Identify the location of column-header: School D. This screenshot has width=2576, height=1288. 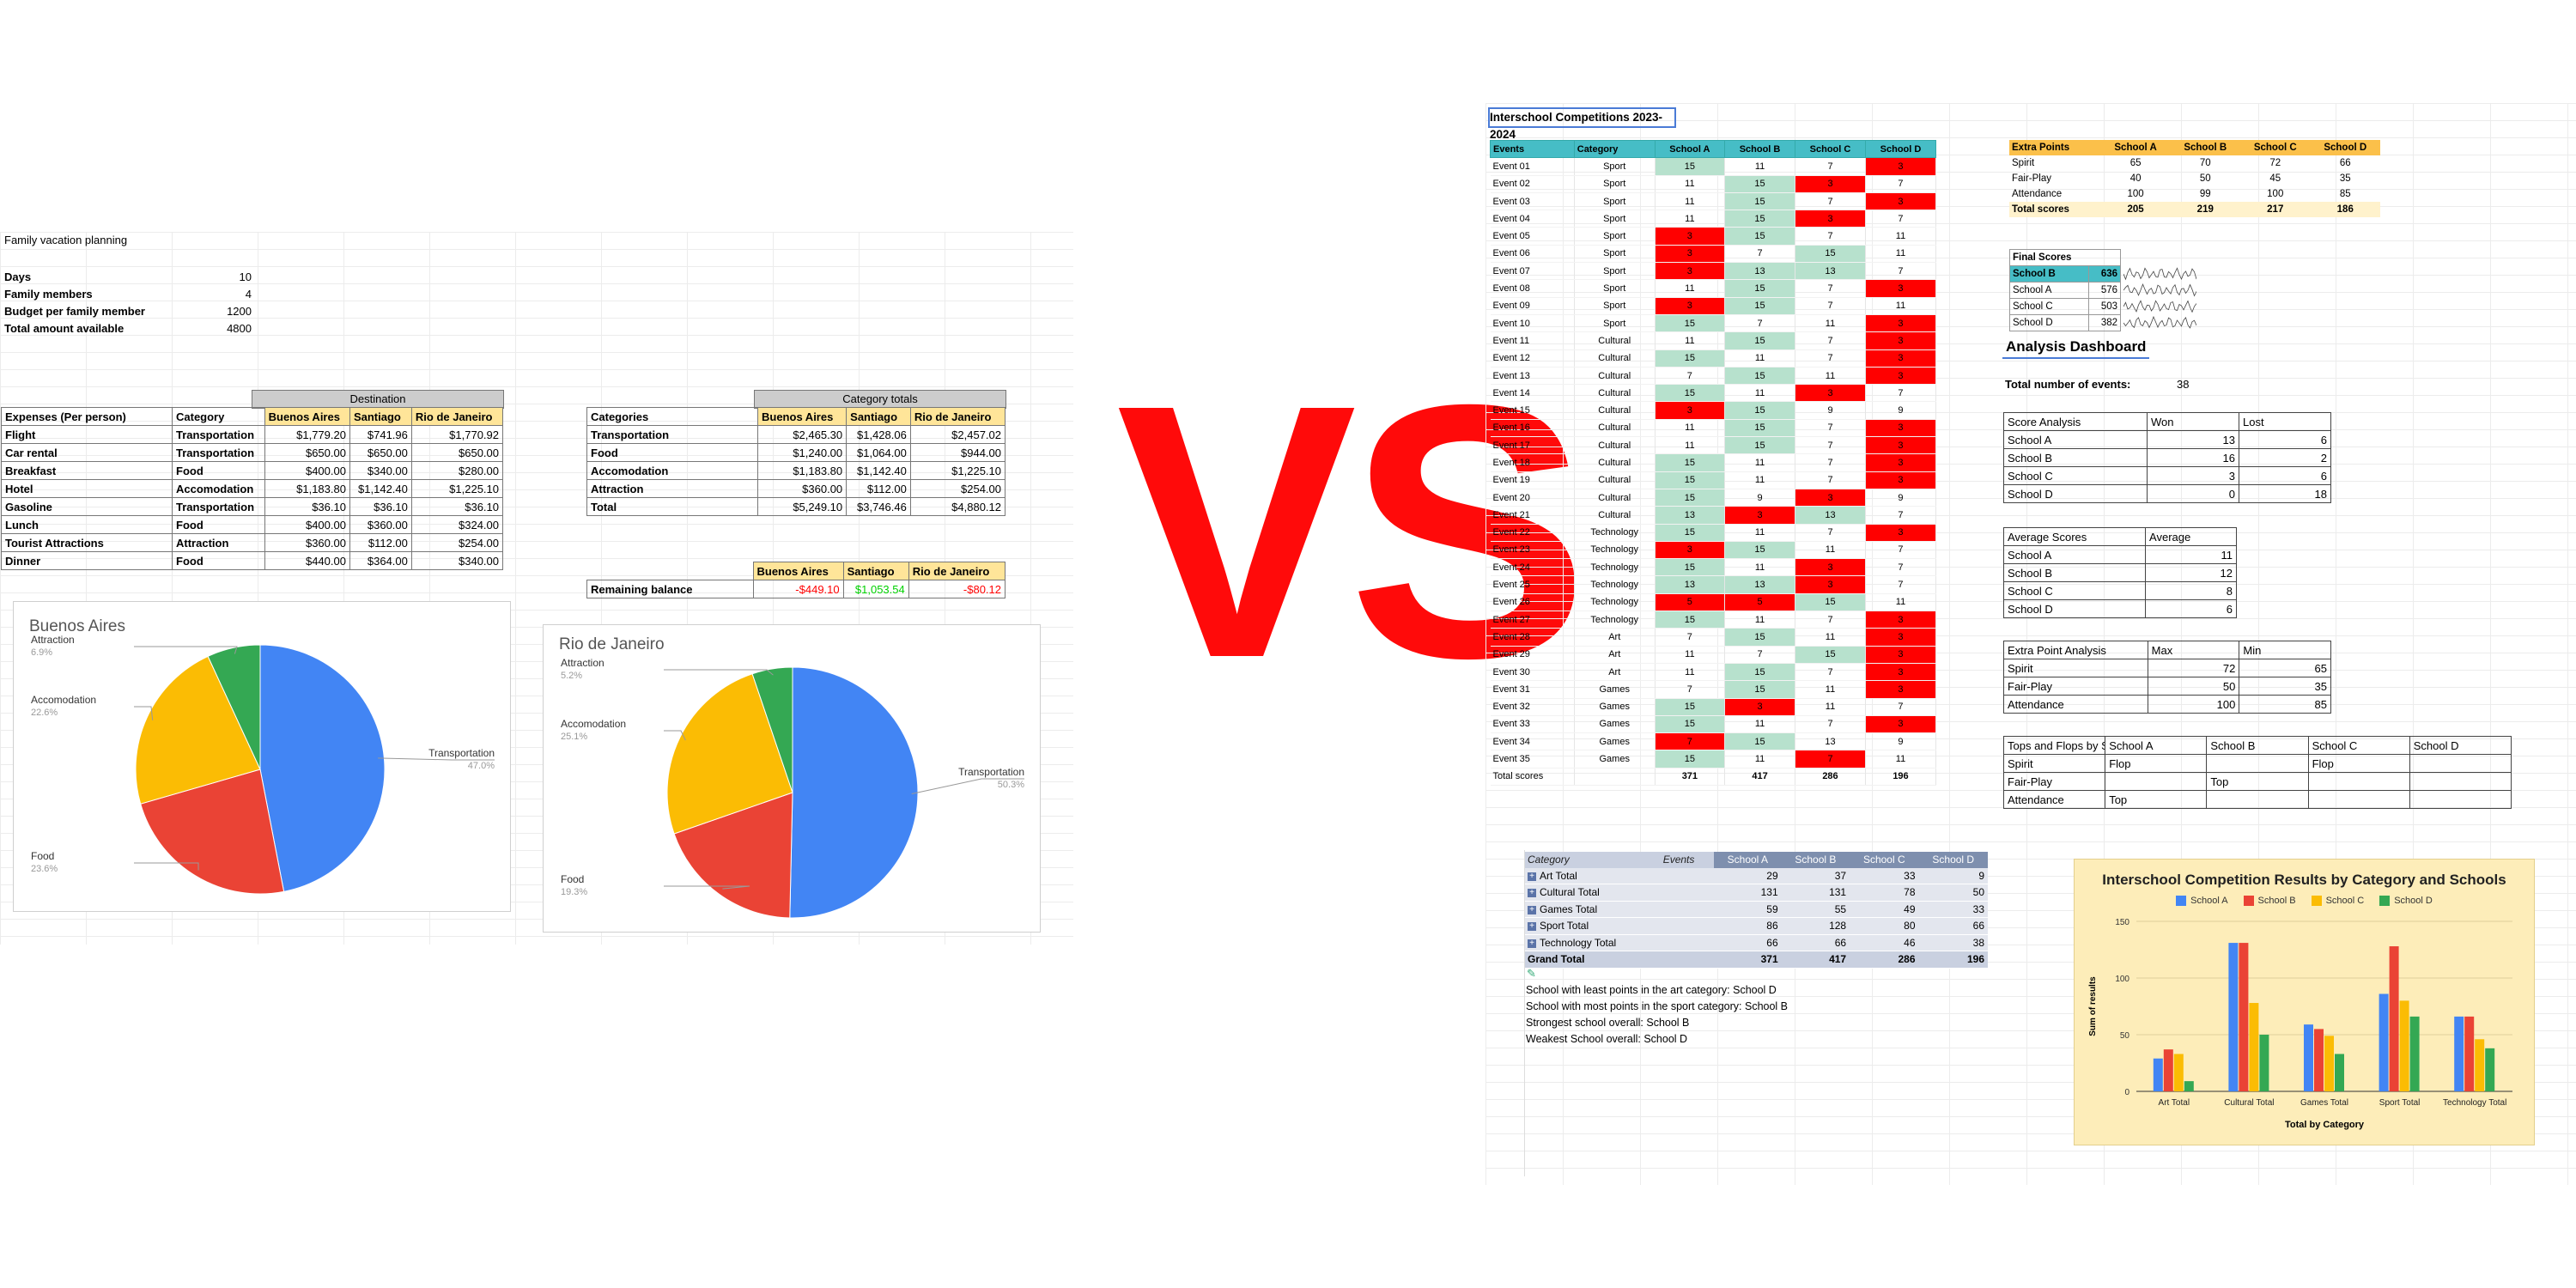
(1953, 860).